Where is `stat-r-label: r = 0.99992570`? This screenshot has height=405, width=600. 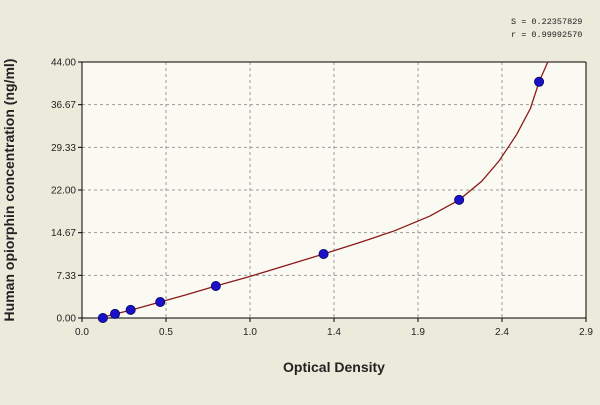
stat-r-label: r = 0.99992570 is located at coordinates (546, 35).